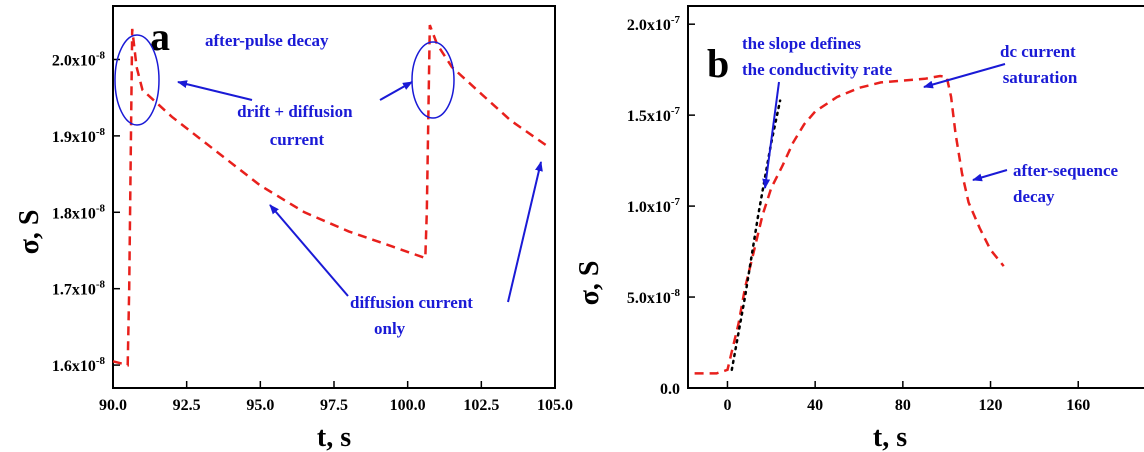 The image size is (1144, 452). Describe the element at coordinates (589, 283) in the screenshot. I see `panel-b-y-axis-title: σ, S` at that location.